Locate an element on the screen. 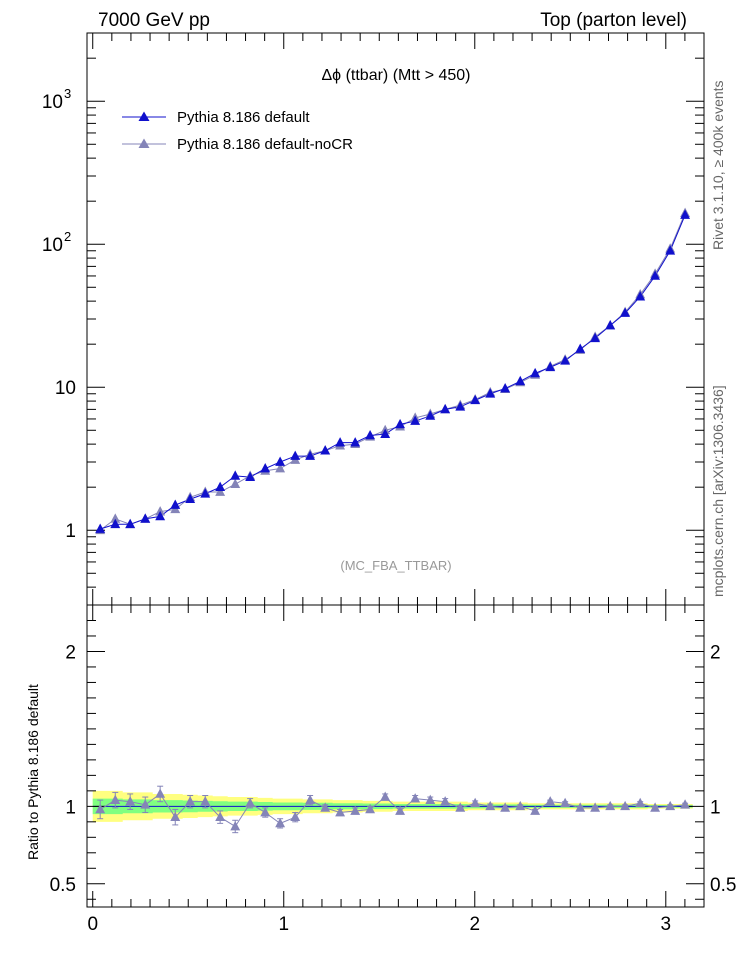  ratio-line-nocr is located at coordinates (392, 810).